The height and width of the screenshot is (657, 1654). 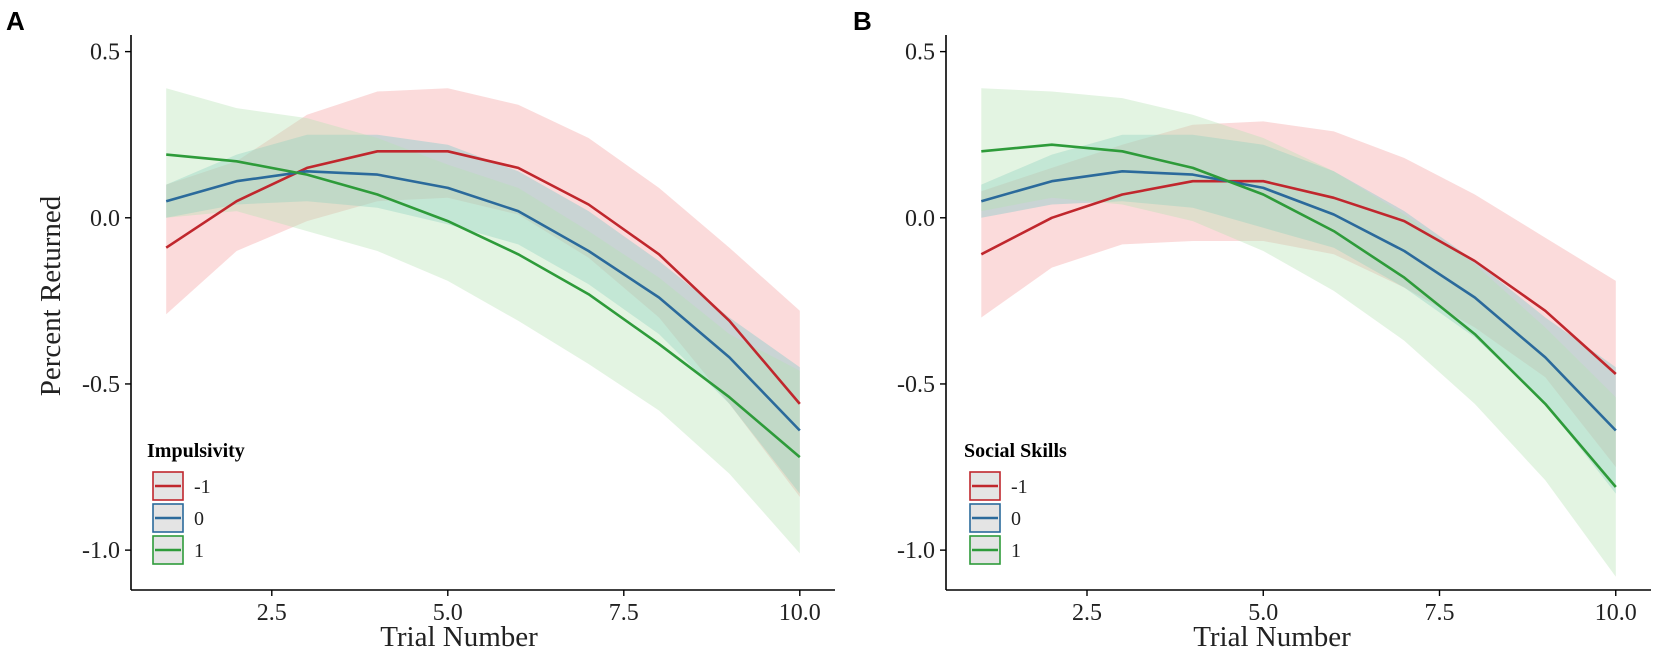 What do you see at coordinates (196, 502) in the screenshot?
I see `legend: Impulsivity -1 0 1` at bounding box center [196, 502].